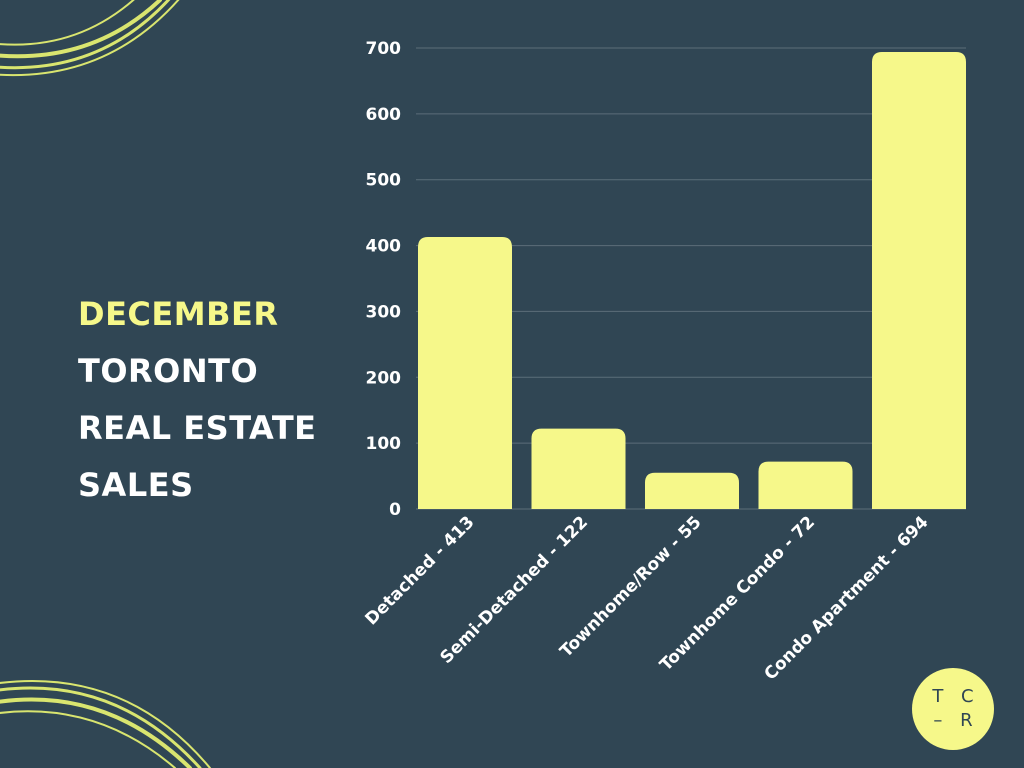  What do you see at coordinates (105, 723) in the screenshot?
I see `bottom-left-arc` at bounding box center [105, 723].